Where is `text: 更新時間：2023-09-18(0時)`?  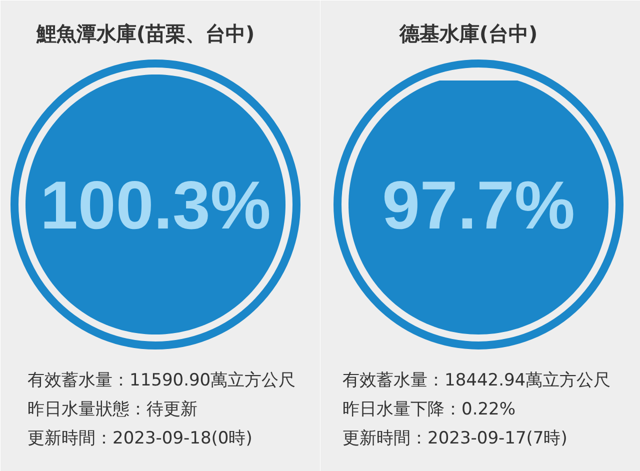
text: 更新時間：2023-09-18(0時) is located at coordinates (140, 438).